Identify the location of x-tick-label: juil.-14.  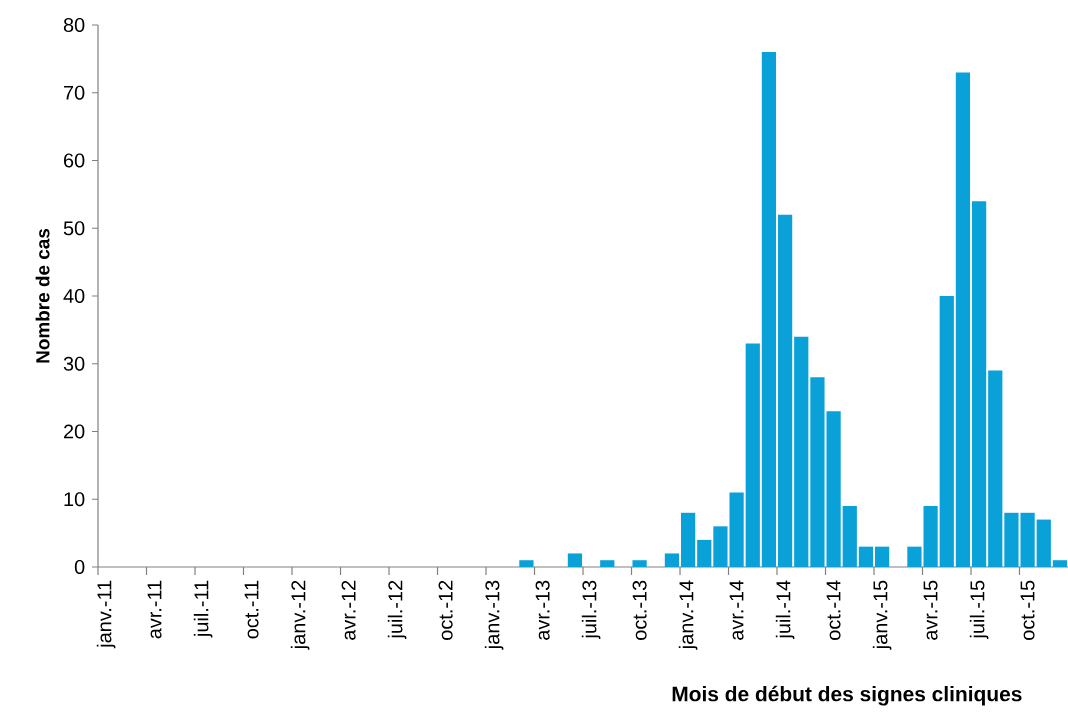
(785, 610).